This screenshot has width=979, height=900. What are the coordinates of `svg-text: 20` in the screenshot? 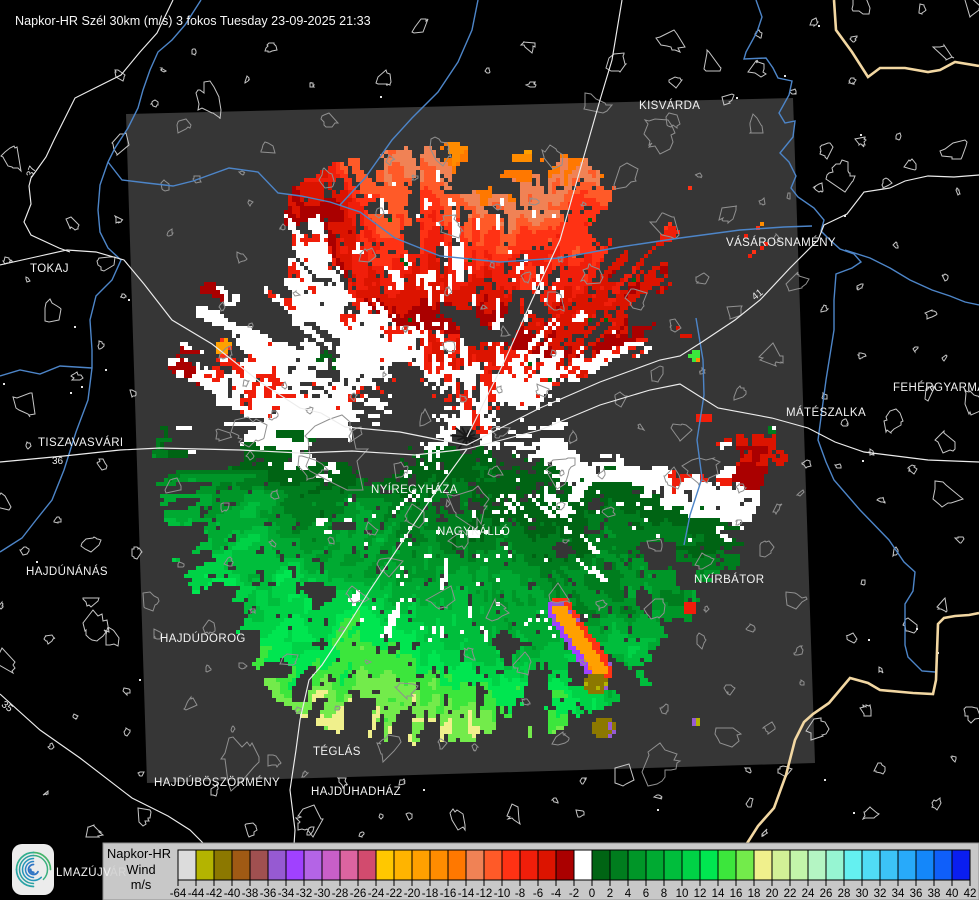 It's located at (772, 894).